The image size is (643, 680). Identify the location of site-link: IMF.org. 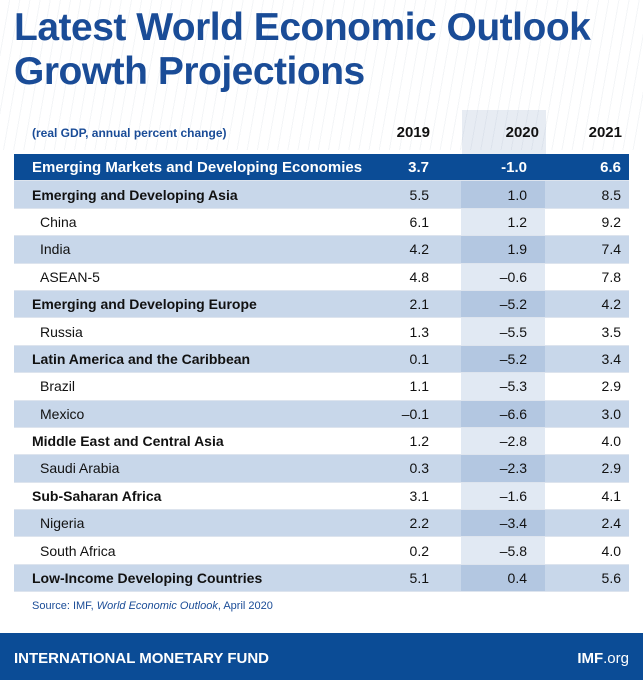
(603, 658).